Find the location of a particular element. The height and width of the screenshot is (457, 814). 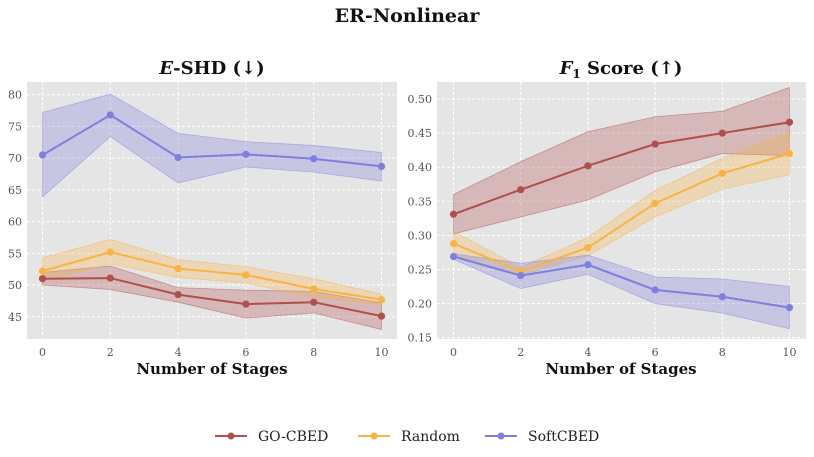

legend-item-random: Random is located at coordinates (409, 437).